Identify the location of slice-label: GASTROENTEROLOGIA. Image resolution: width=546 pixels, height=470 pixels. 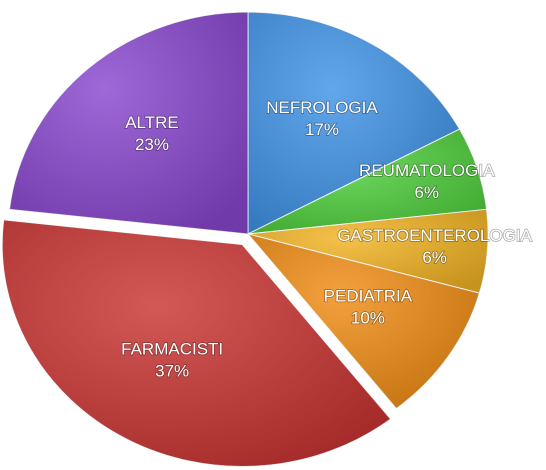
(434, 235).